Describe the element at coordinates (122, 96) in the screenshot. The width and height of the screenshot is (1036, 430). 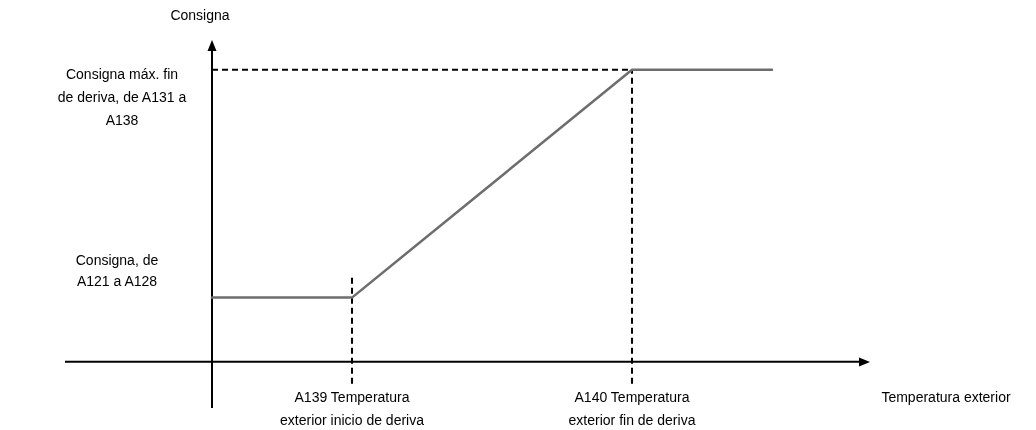
I see `annotation: Consigna máx. fin de deriva, de A131 a A138` at that location.